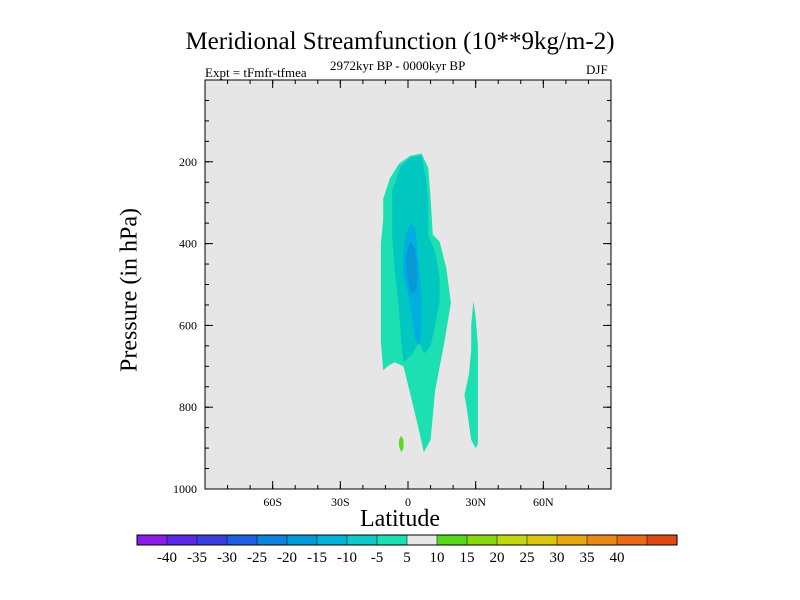 The image size is (800, 600). I want to click on x-tick-label: 30N, so click(475, 502).